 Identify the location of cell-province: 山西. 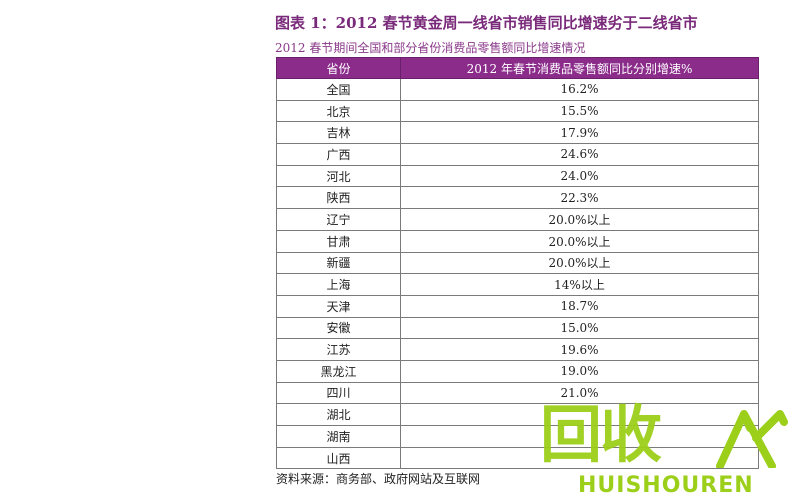
(338, 458).